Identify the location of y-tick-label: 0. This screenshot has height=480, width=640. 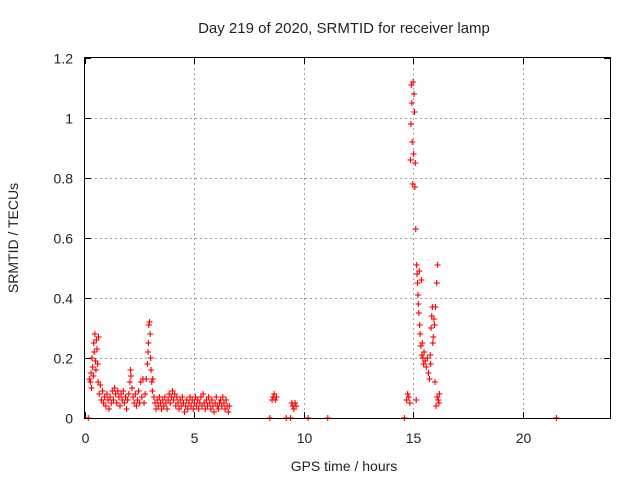
(69, 419).